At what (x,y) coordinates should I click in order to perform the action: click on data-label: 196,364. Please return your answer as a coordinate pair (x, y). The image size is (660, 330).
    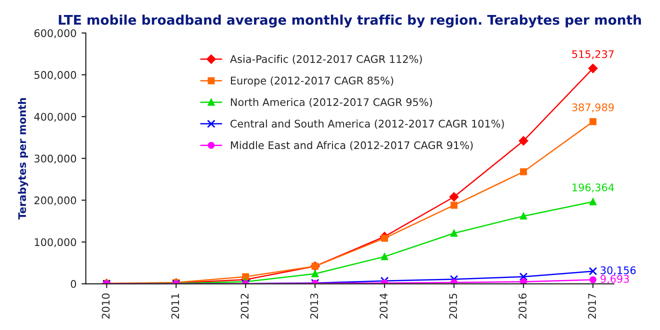
    Looking at the image, I should click on (593, 187).